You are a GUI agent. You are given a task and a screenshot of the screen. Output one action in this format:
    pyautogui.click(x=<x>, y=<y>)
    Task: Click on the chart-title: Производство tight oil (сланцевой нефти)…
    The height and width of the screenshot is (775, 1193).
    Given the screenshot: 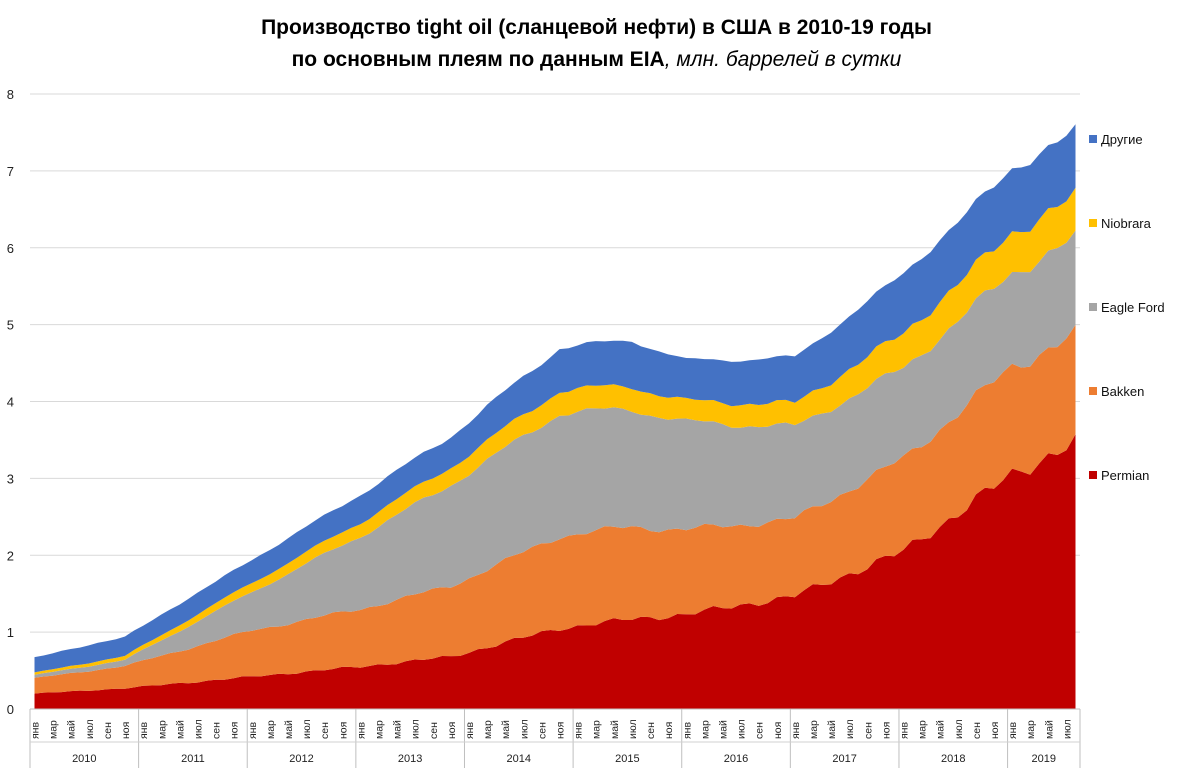 What is the action you would take?
    pyautogui.click(x=596, y=44)
    